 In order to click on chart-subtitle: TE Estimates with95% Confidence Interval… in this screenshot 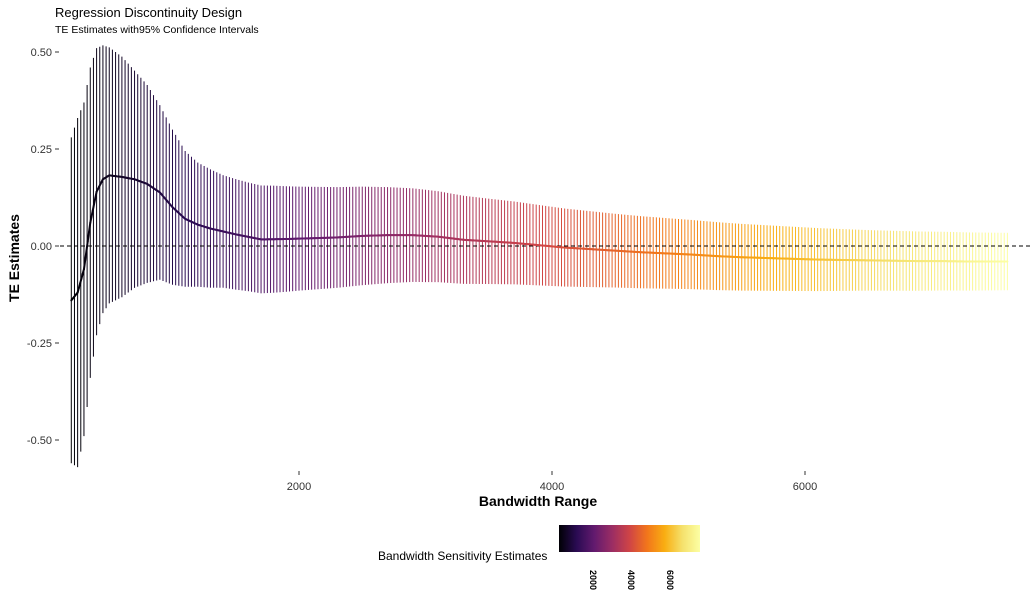, I will do `click(157, 30)`.